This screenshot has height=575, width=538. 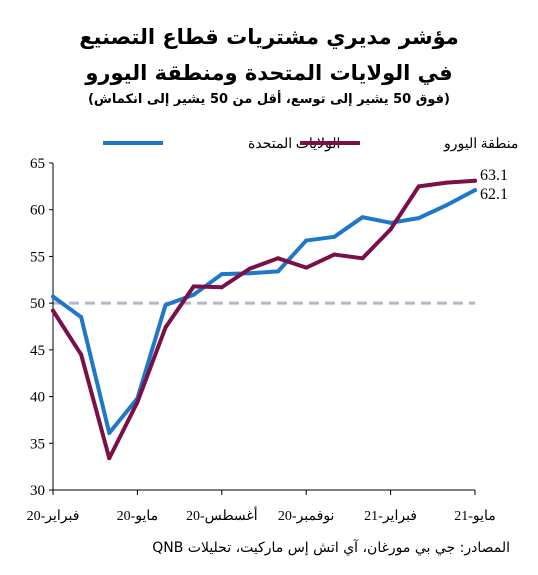 I want to click on legend-label-euro: منطقة اليورو, so click(x=480, y=144).